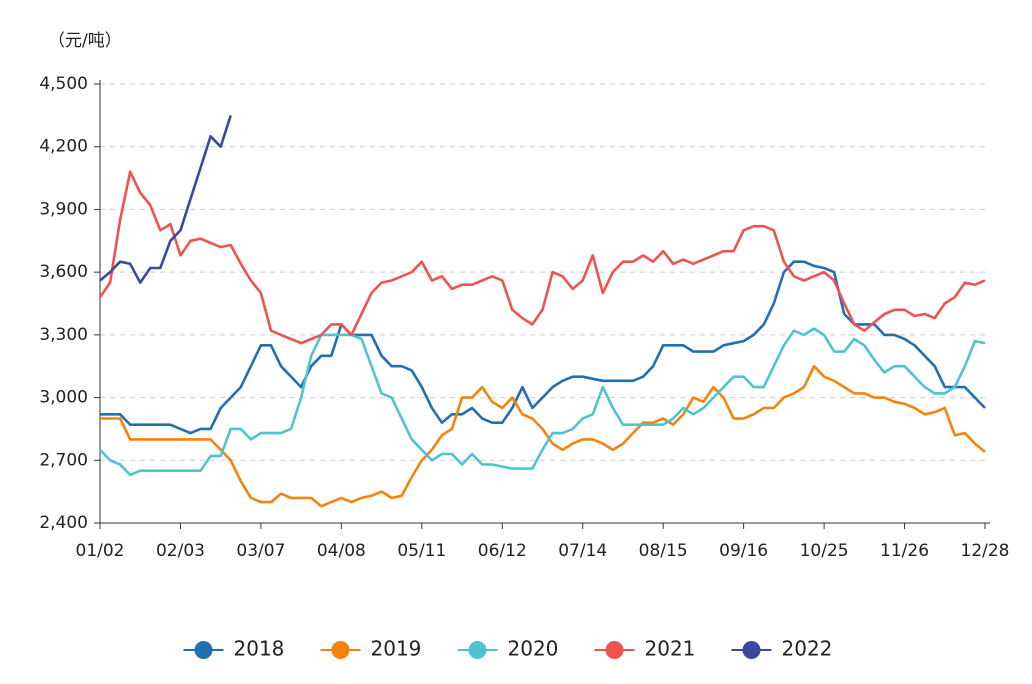  I want to click on legend-label: 2022, so click(807, 649).